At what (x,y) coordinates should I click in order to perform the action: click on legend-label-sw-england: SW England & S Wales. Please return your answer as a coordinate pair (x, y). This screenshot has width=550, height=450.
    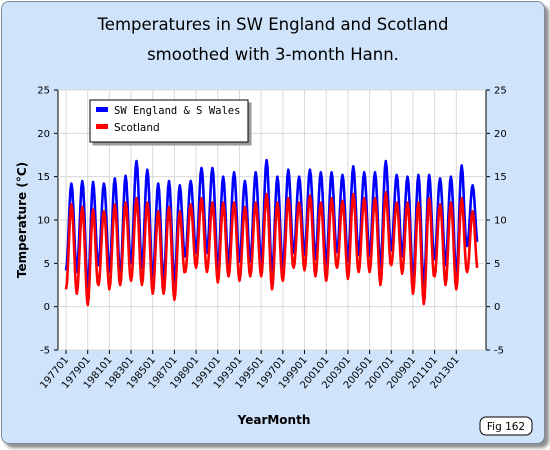
    Looking at the image, I should click on (177, 111).